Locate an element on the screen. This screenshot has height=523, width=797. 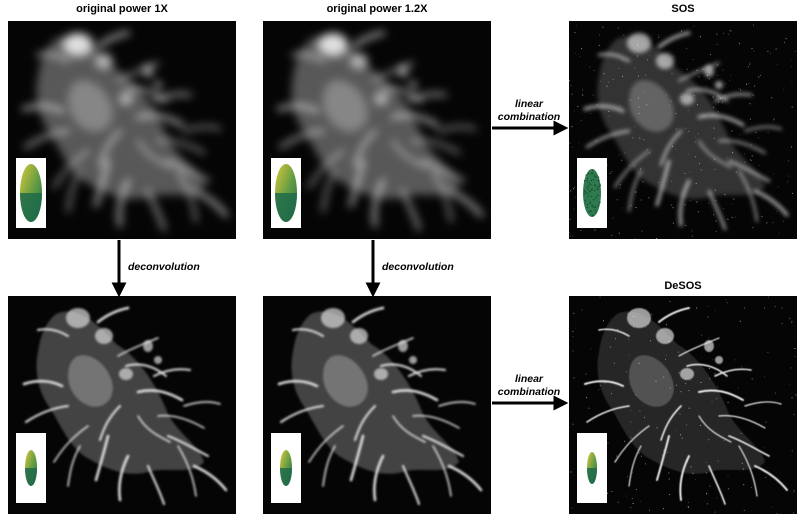
panel-title-sos: SOS is located at coordinates (683, 9).